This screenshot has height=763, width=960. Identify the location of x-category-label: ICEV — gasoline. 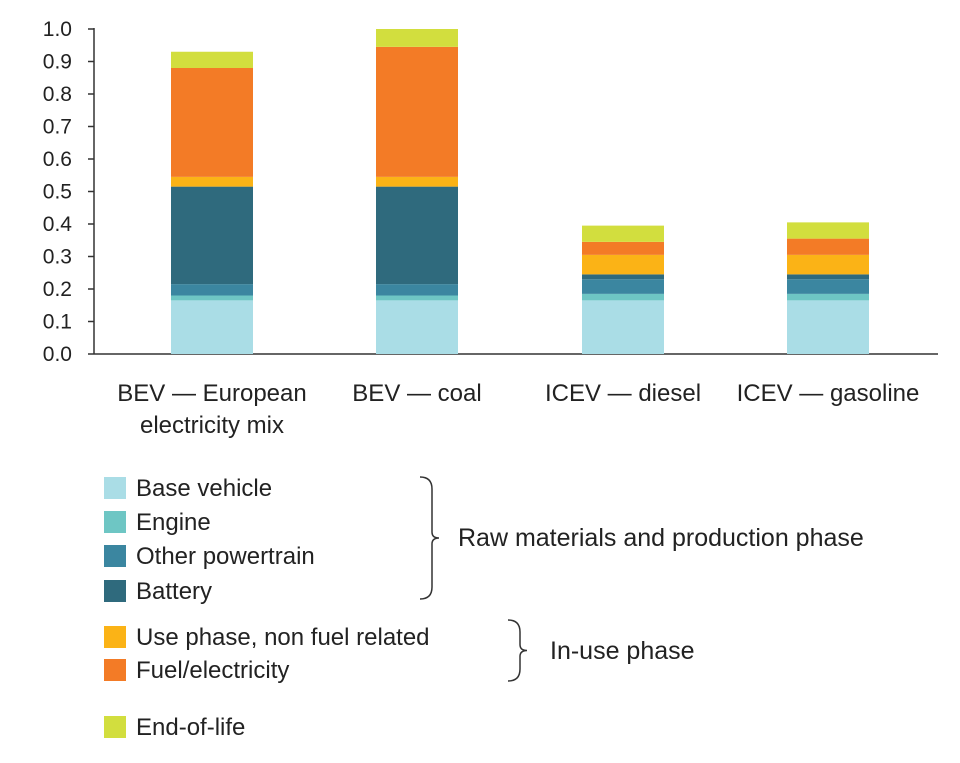
(828, 393).